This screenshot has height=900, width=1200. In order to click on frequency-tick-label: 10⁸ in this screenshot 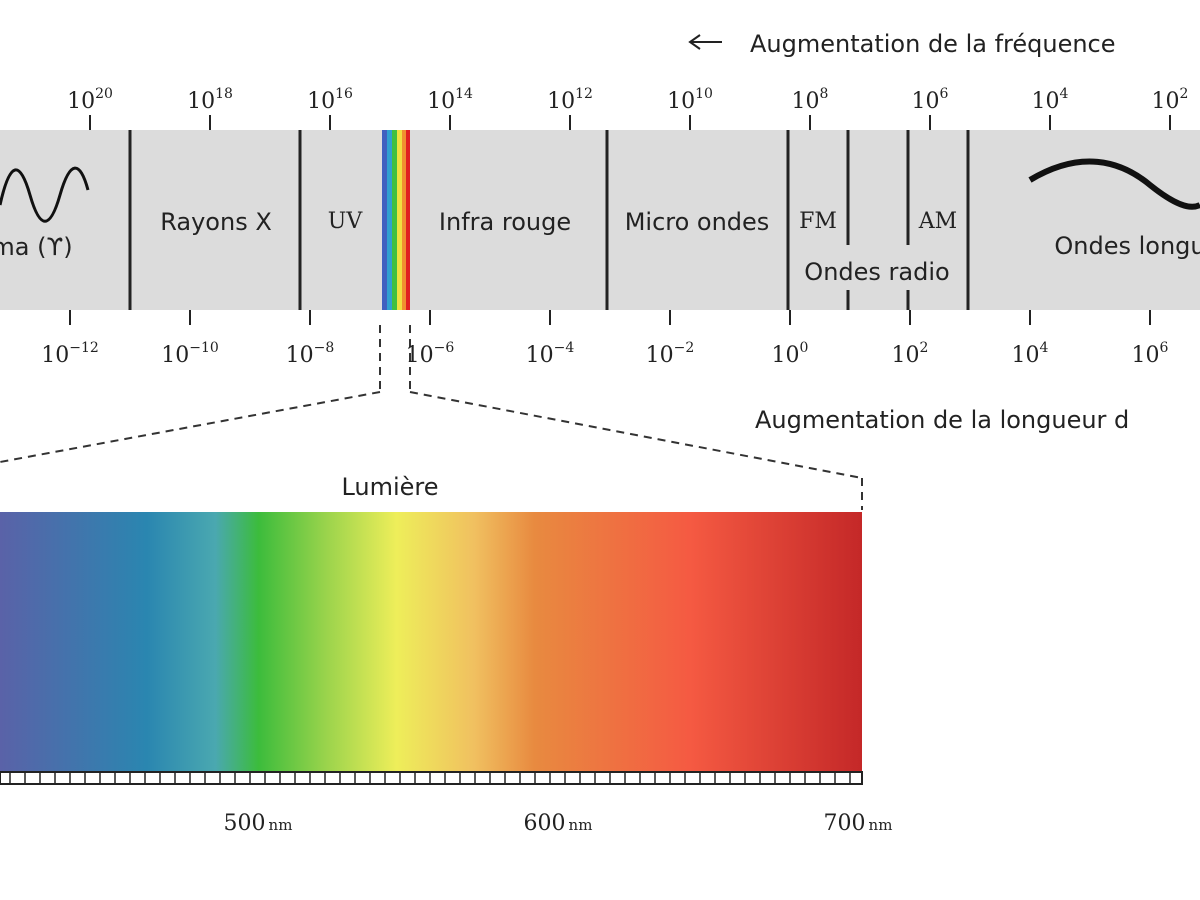, I will do `click(810, 100)`.